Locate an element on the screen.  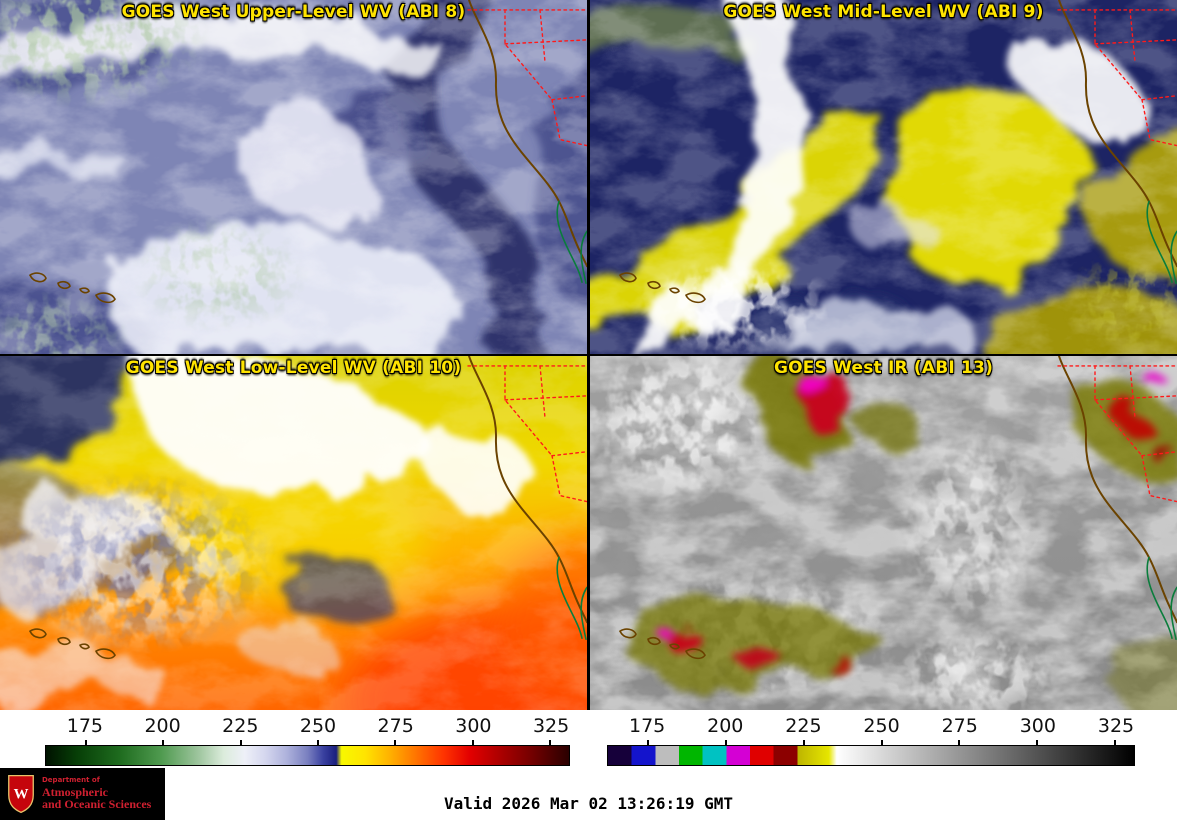
svg-text: W is located at coordinates (21, 794).